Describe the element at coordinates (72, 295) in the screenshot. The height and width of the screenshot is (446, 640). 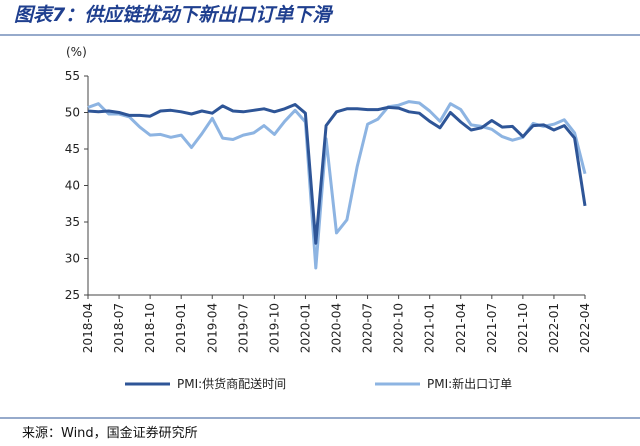
I see `y-tick-label: 25` at that location.